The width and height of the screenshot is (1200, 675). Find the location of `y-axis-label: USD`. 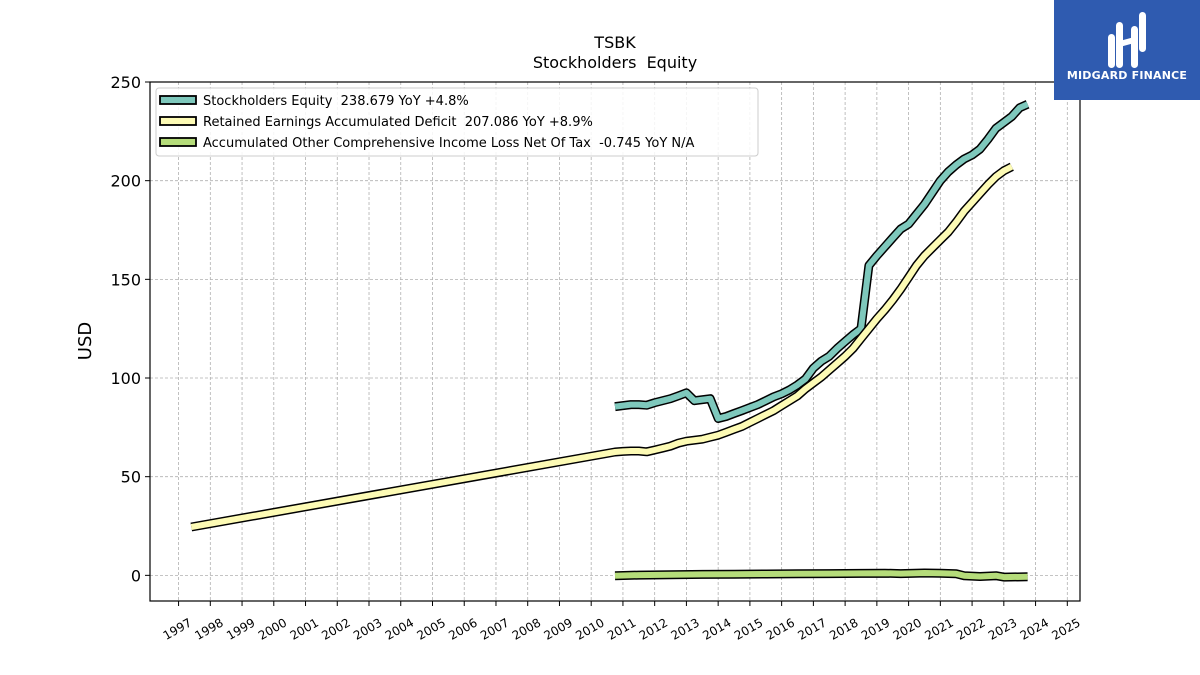

y-axis-label: USD is located at coordinates (85, 341).